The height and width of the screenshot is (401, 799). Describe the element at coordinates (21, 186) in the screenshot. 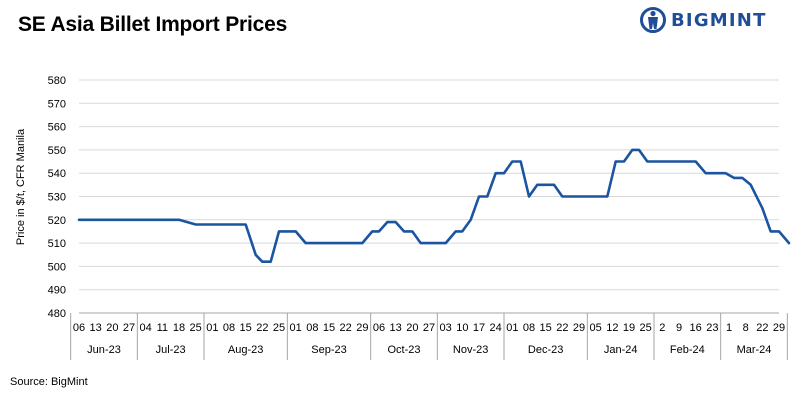

I see `y-axis-label: Price in $/t, CFR Manila` at that location.